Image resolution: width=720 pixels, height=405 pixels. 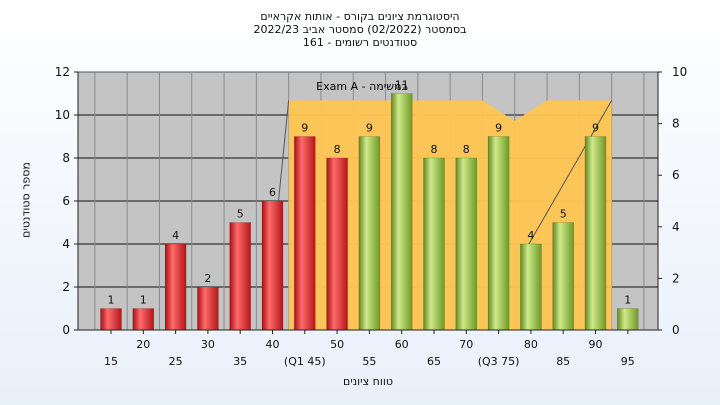 What do you see at coordinates (208, 344) in the screenshot?
I see `x-tick-label: 30` at bounding box center [208, 344].